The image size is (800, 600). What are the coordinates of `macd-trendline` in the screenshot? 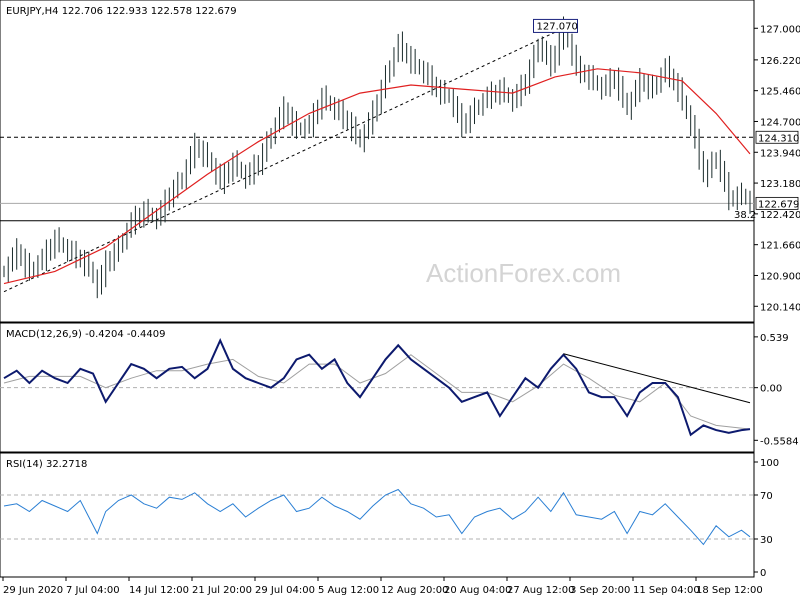 It's located at (657, 378).